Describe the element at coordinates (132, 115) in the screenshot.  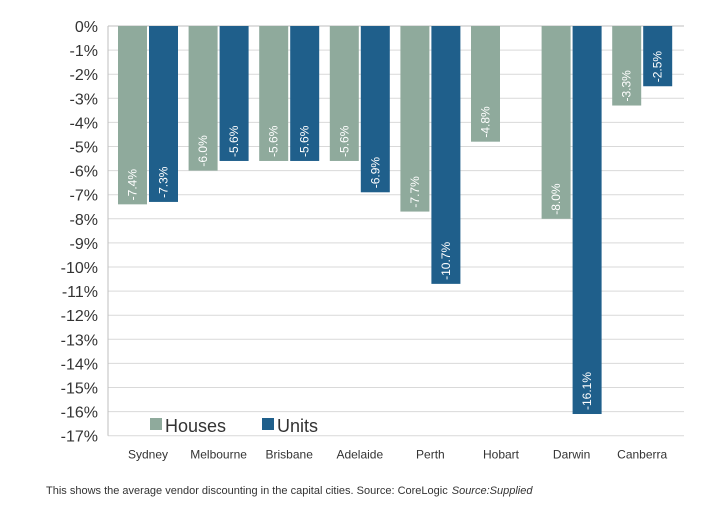
I see `bar-houses-sydney` at that location.